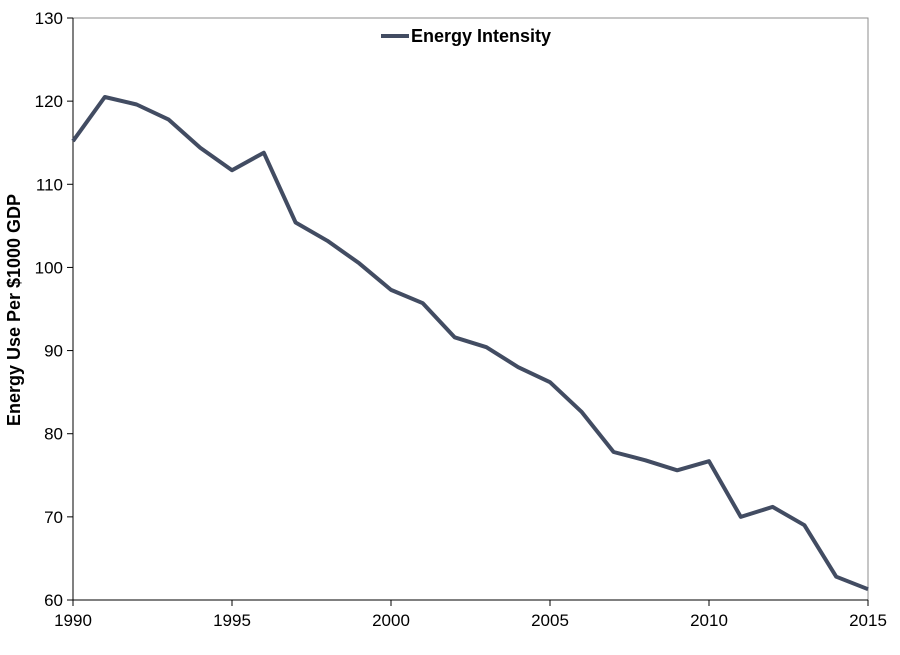  Describe the element at coordinates (481, 36) in the screenshot. I see `legend-label: Energy Intensity` at that location.